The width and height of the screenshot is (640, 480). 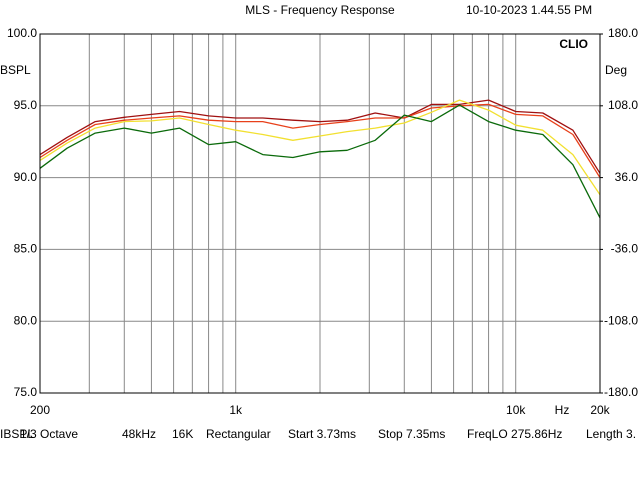 I want to click on timestamp: 10-10-2023 1.44.55 PM, so click(x=529, y=10).